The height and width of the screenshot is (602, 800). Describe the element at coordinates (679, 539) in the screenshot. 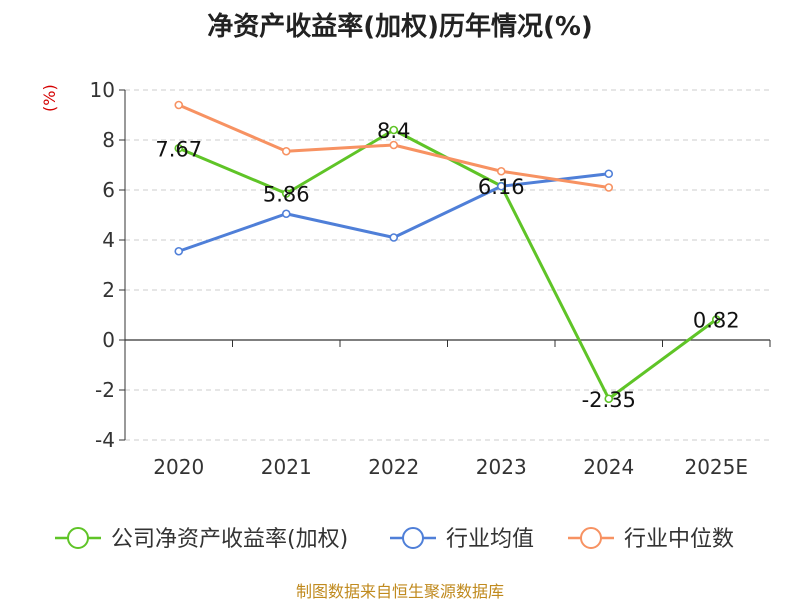

I see `legend-label-2: 行业中位数` at that location.